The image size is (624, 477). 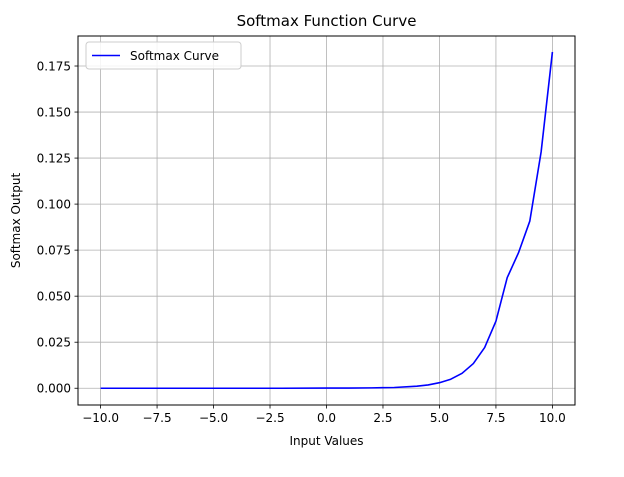 What do you see at coordinates (54, 112) in the screenshot?
I see `y-tick-label: 0.150` at bounding box center [54, 112].